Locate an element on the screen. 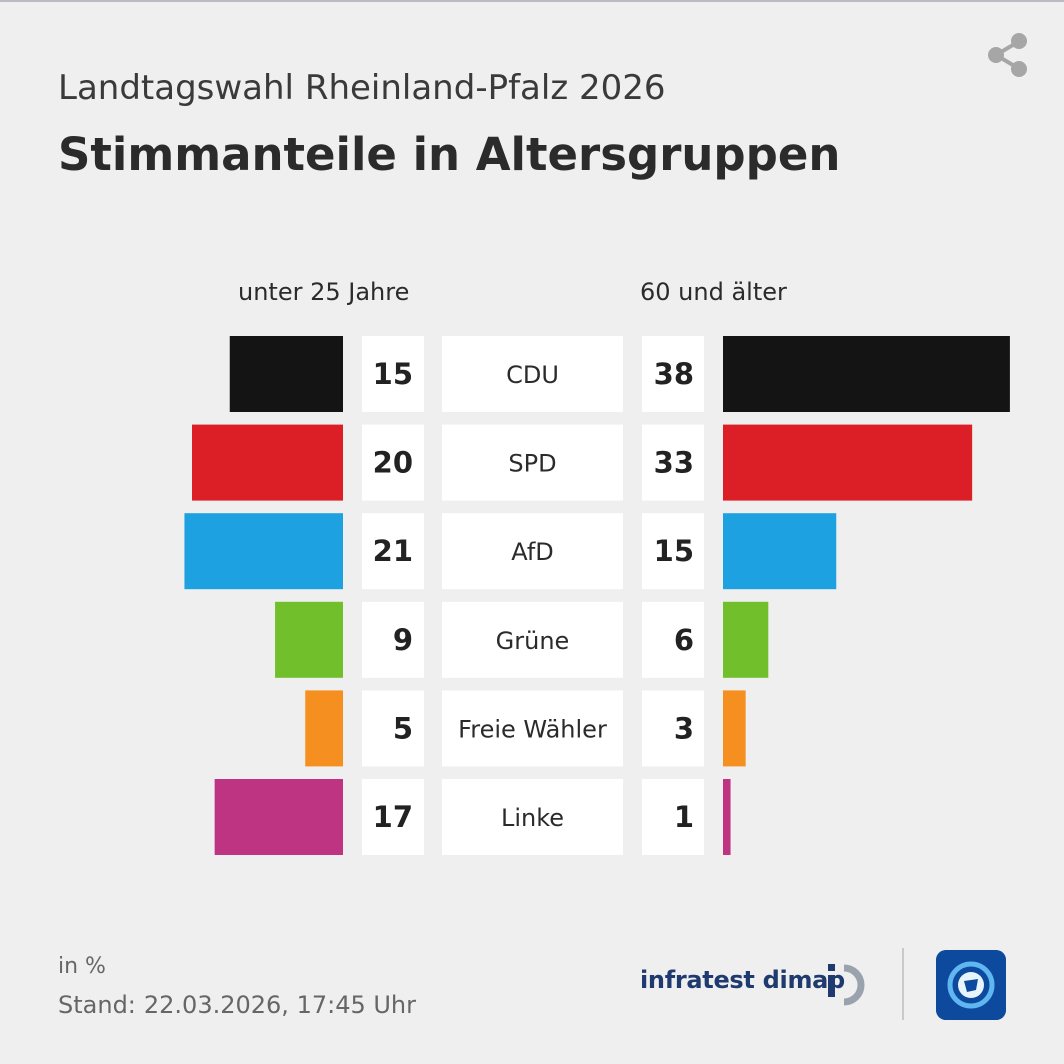  value-60-plus-spd: 33 is located at coordinates (674, 463).